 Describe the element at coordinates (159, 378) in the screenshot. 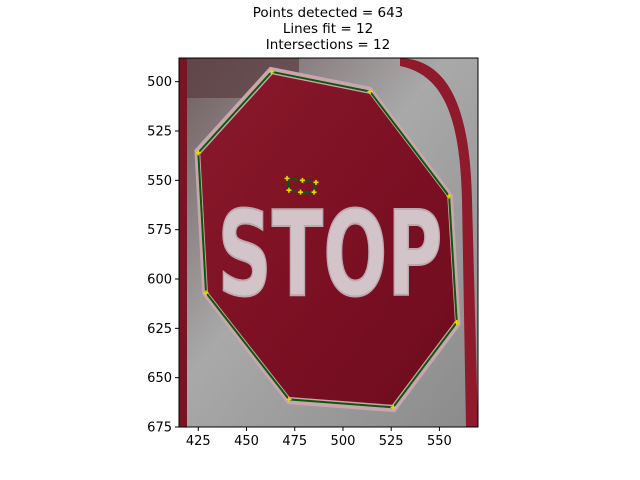

I see `y-tick-label: 650` at that location.